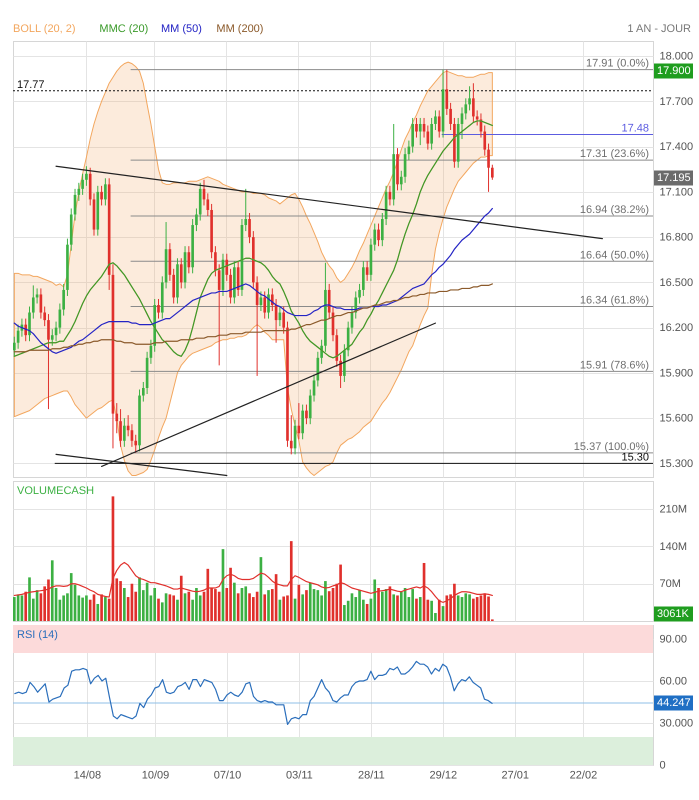  I want to click on x-tick-label: 07/10, so click(228, 776).